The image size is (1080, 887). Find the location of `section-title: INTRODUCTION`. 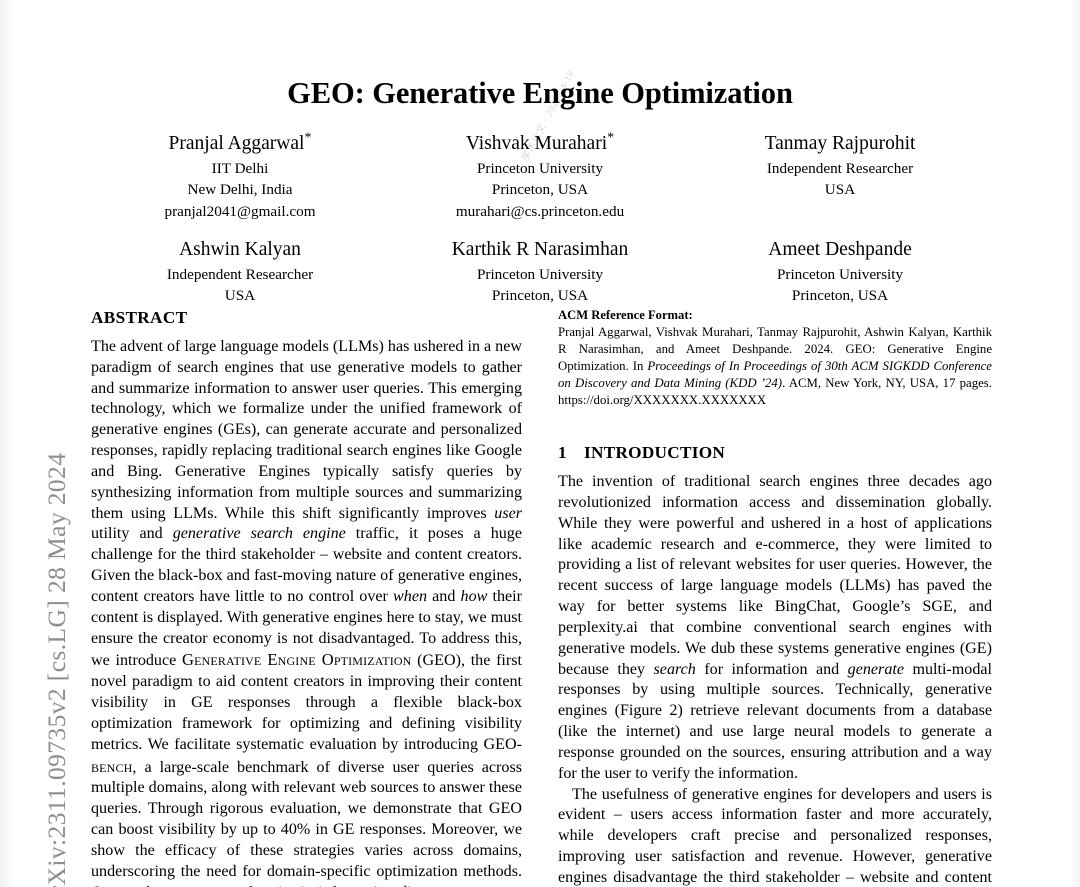

section-title: INTRODUCTION is located at coordinates (655, 453).